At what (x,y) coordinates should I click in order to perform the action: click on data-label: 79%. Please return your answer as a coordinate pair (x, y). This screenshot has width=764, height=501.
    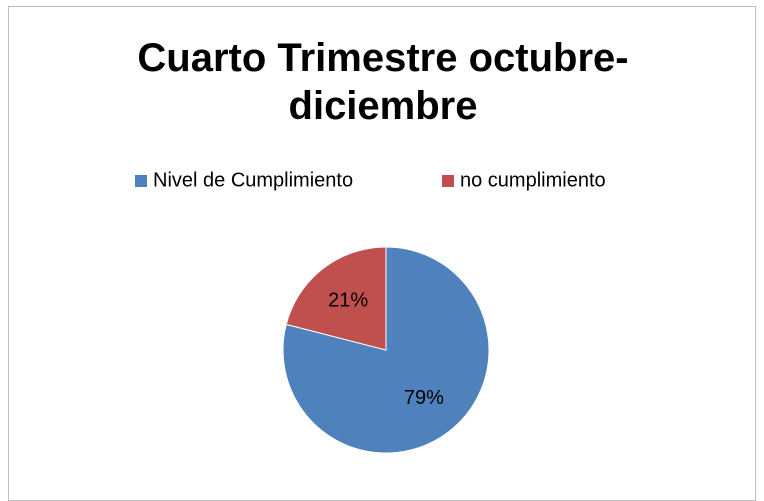
    Looking at the image, I should click on (424, 398).